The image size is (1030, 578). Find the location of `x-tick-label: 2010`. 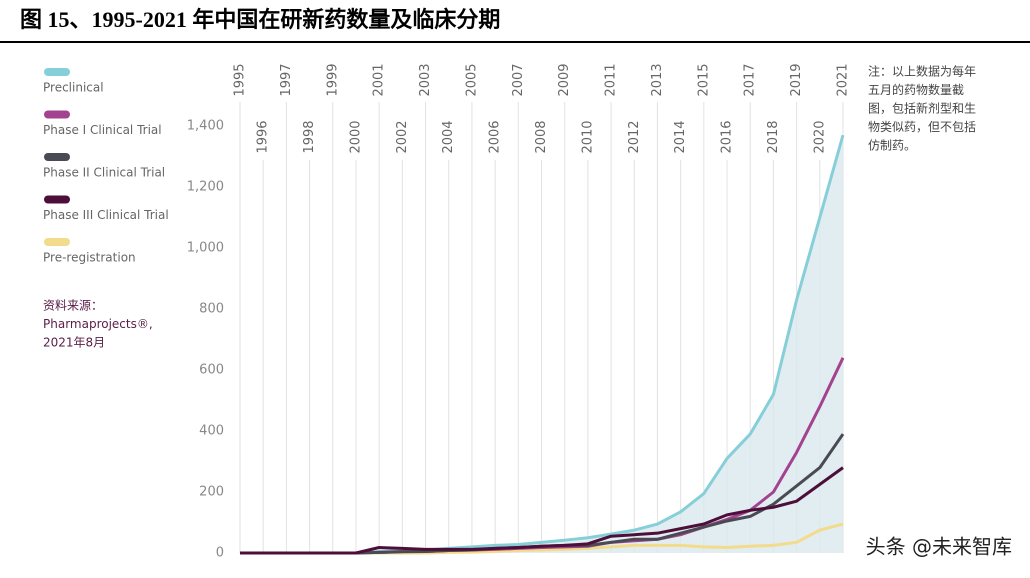

x-tick-label: 2010 is located at coordinates (587, 136).